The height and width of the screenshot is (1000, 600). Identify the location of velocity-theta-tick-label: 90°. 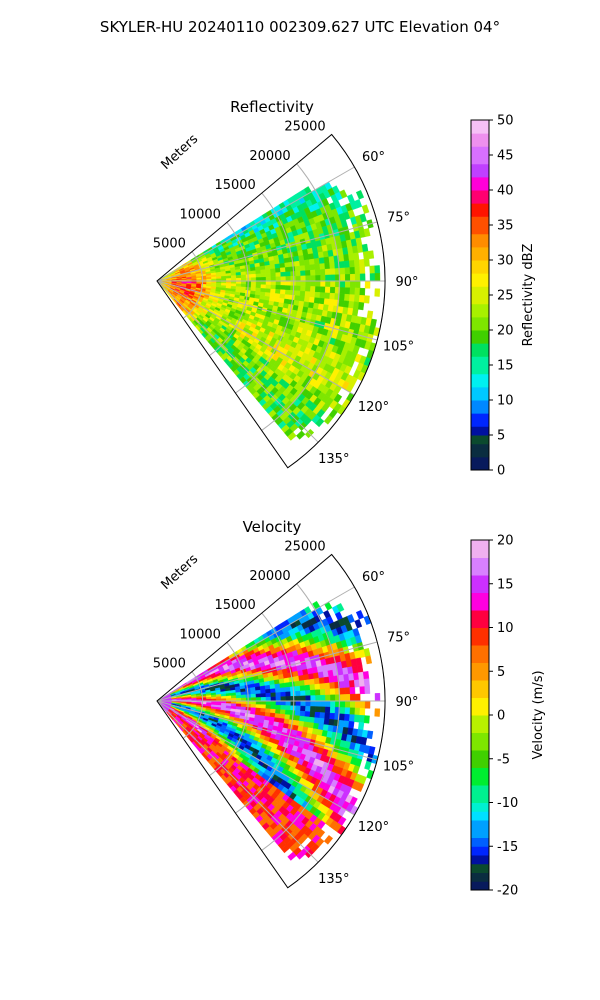
(406, 702).